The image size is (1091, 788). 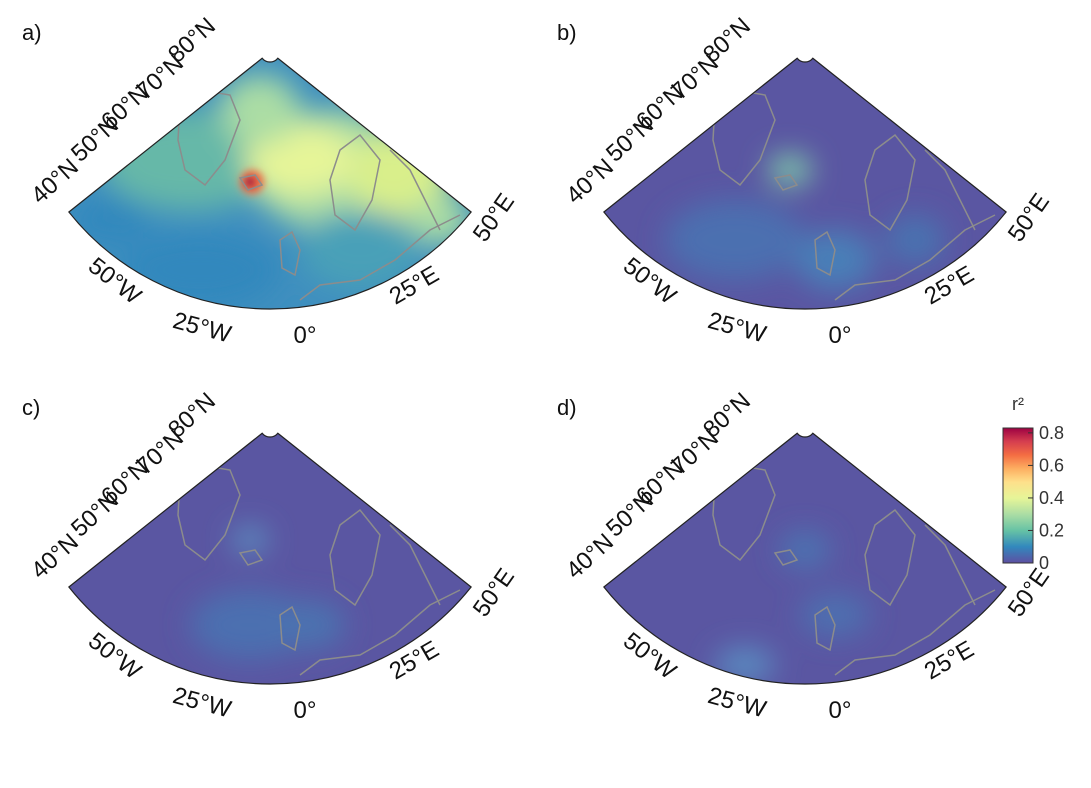 What do you see at coordinates (31, 407) in the screenshot?
I see `panel-label: c)` at bounding box center [31, 407].